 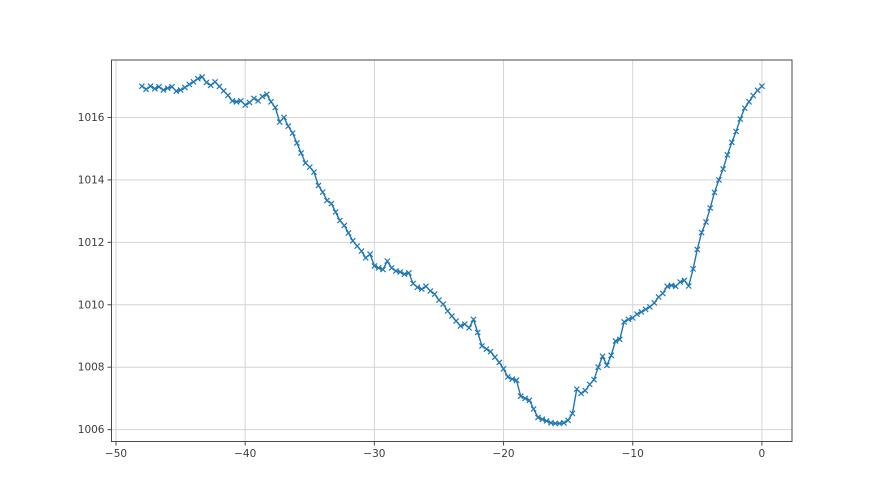 What do you see at coordinates (762, 454) in the screenshot?
I see `x-tick-label: 0` at bounding box center [762, 454].